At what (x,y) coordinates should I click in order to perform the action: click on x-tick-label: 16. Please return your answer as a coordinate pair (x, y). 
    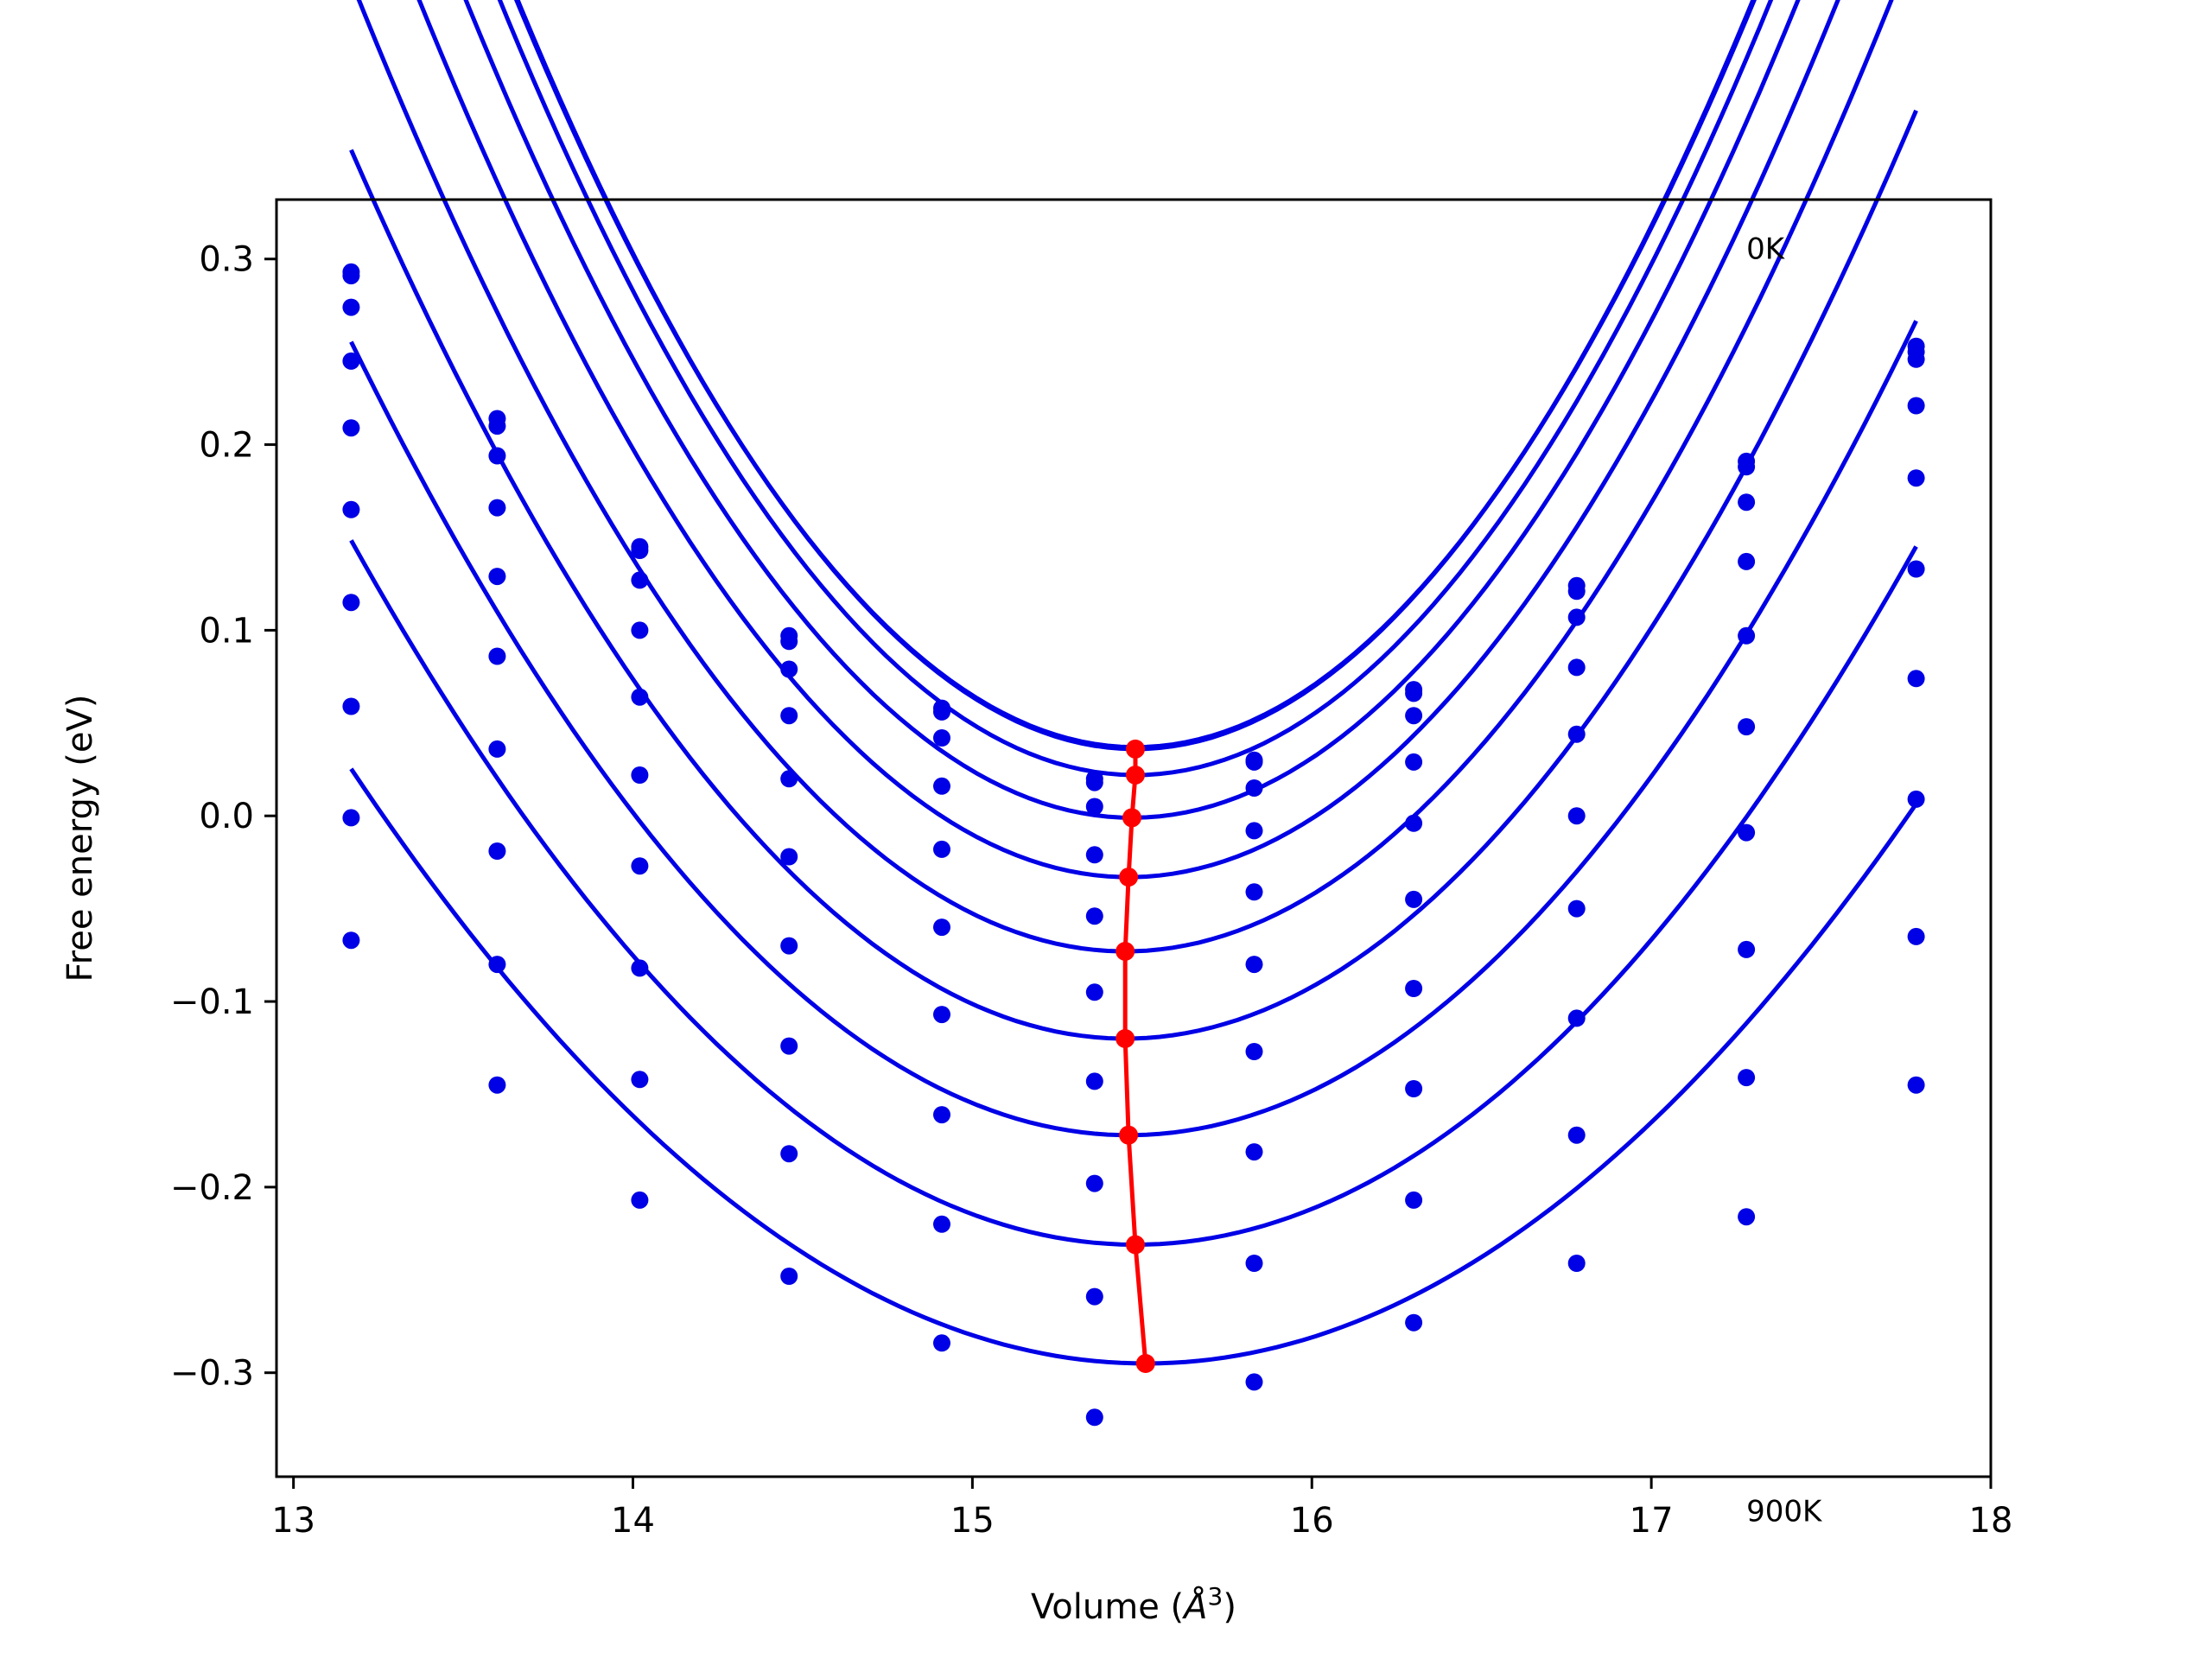
    Looking at the image, I should click on (1312, 1521).